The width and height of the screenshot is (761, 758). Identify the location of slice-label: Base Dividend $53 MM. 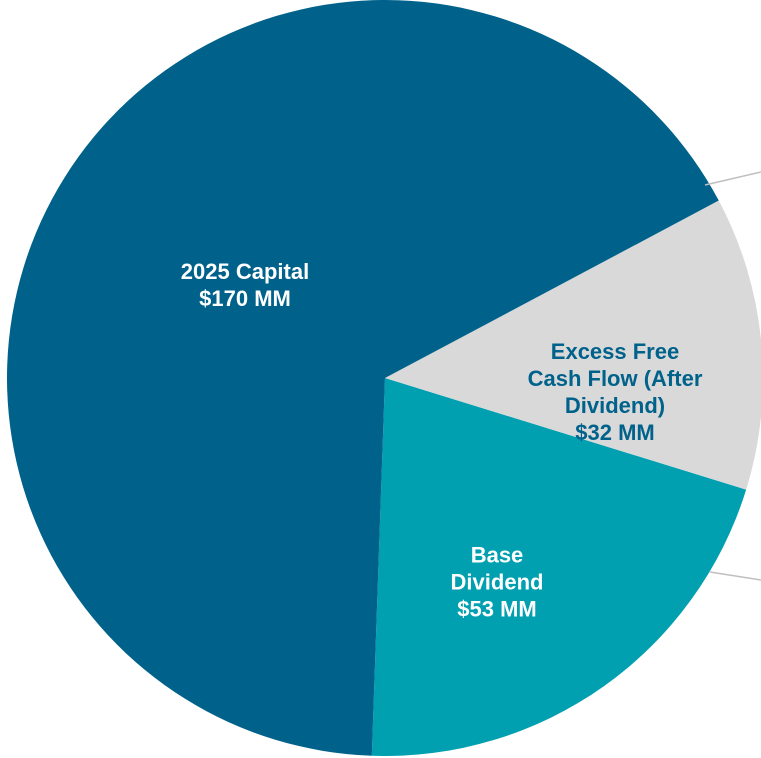
(497, 582).